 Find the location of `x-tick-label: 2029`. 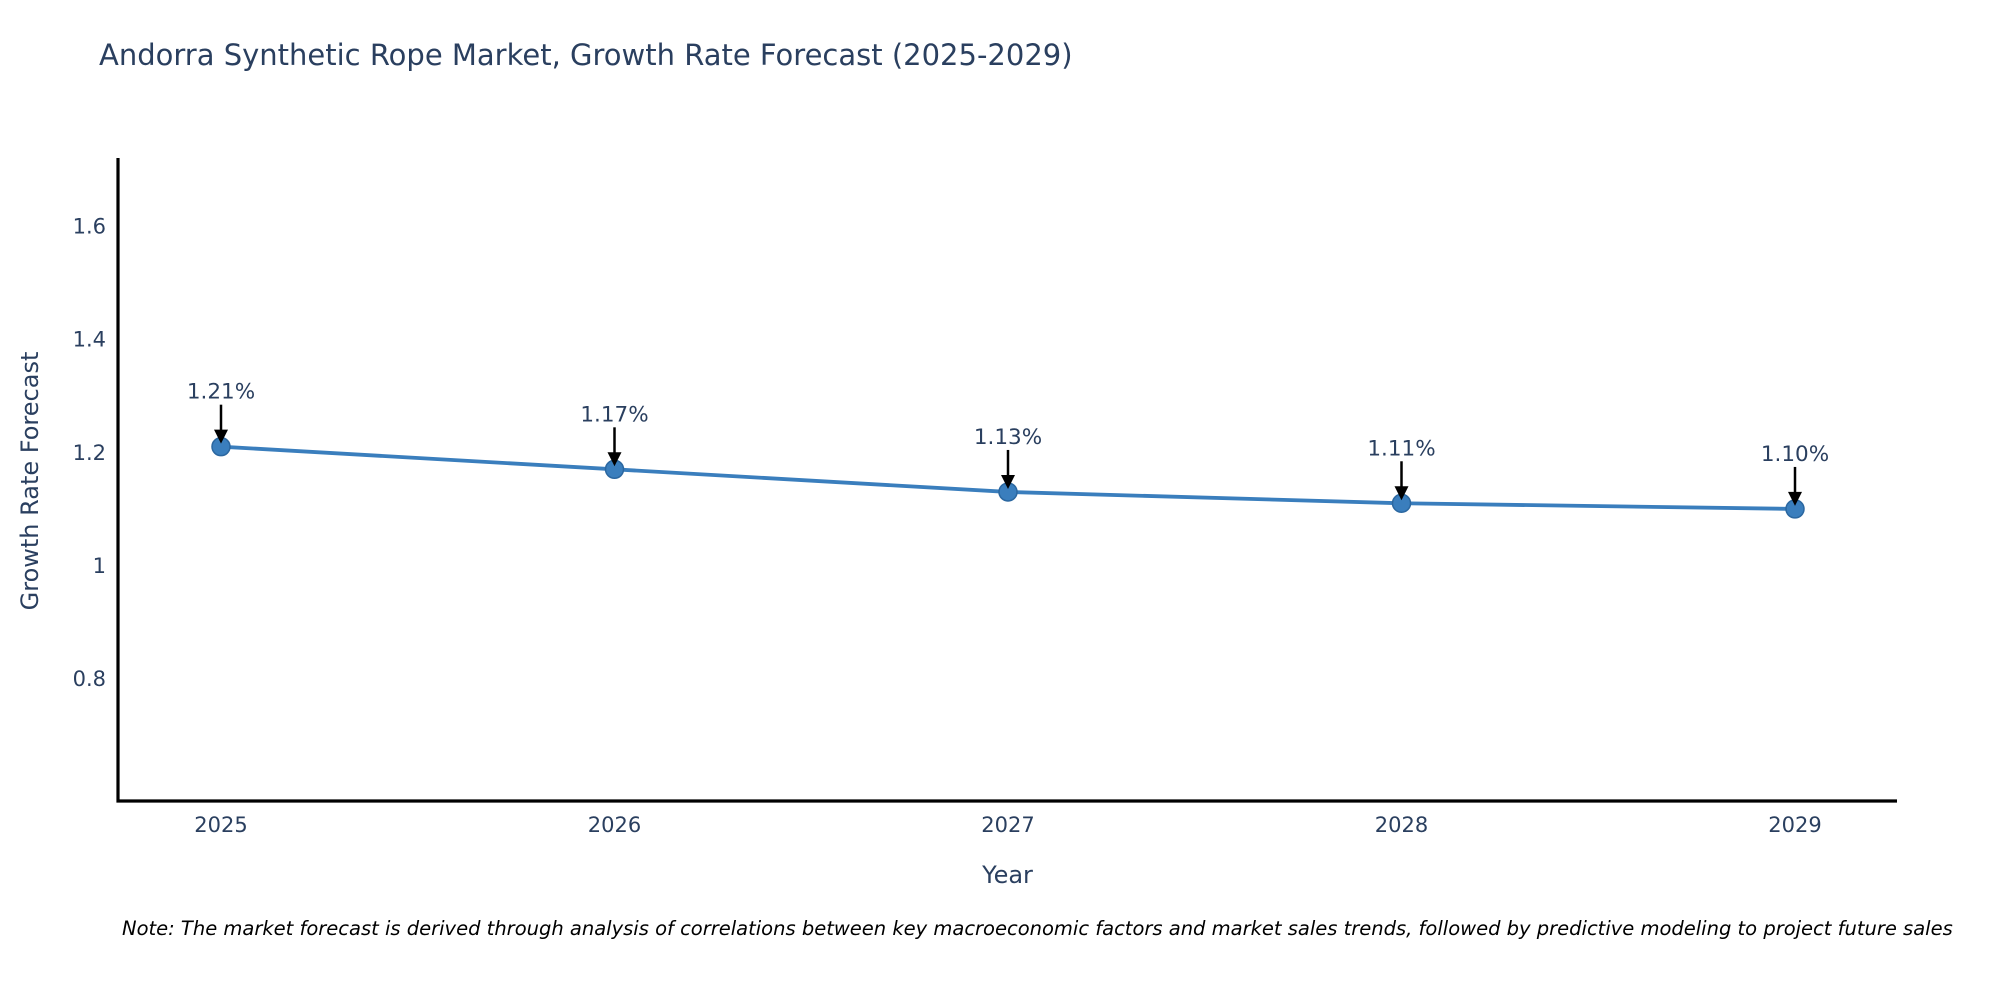

x-tick-label: 2029 is located at coordinates (1794, 825).